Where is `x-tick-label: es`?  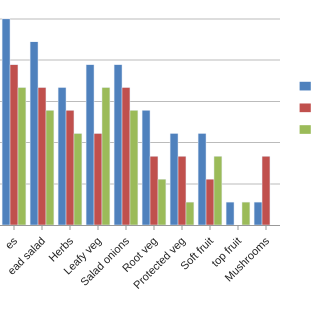 x-tick-label: es is located at coordinates (11, 243).